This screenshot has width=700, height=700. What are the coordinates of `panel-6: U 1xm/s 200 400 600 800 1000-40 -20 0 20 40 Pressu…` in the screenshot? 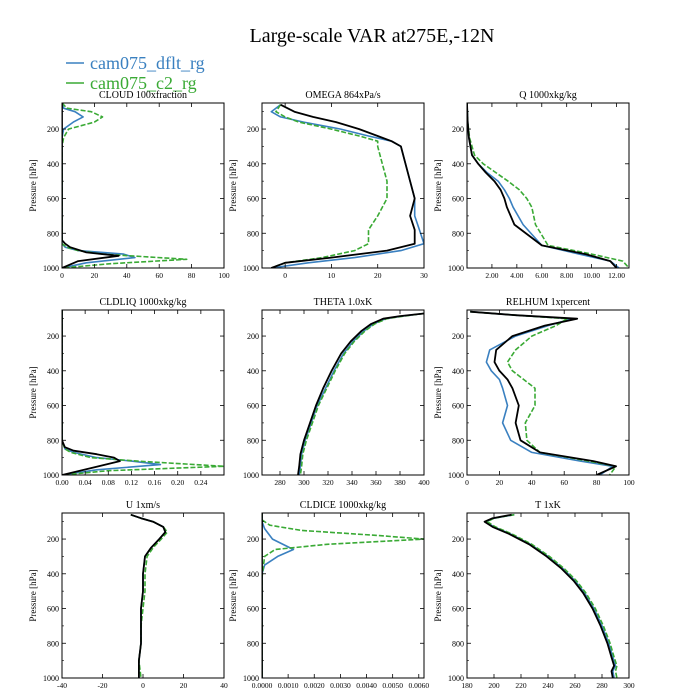 It's located at (128, 595).